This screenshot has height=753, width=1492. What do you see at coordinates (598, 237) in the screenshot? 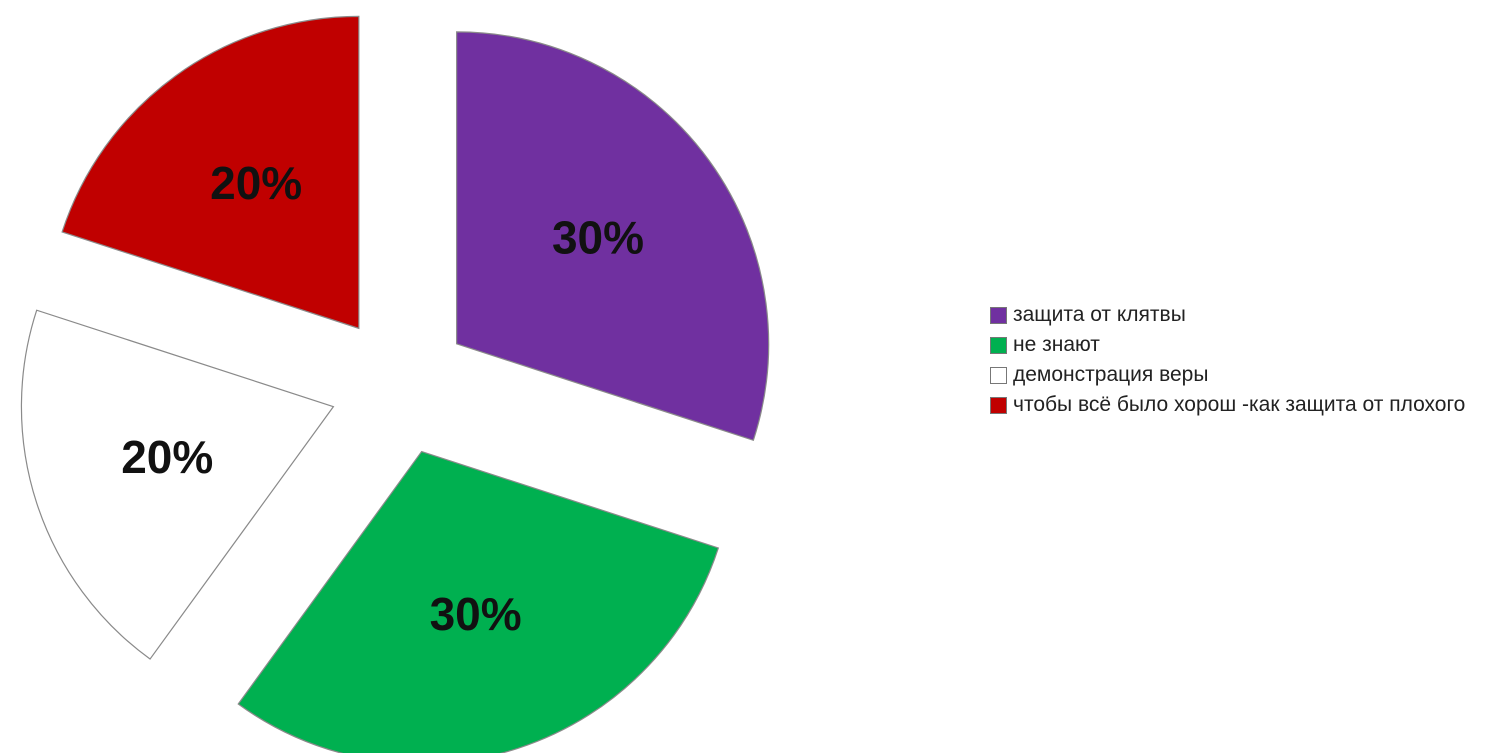
I see `slice-value-label-1: 30%` at bounding box center [598, 237].